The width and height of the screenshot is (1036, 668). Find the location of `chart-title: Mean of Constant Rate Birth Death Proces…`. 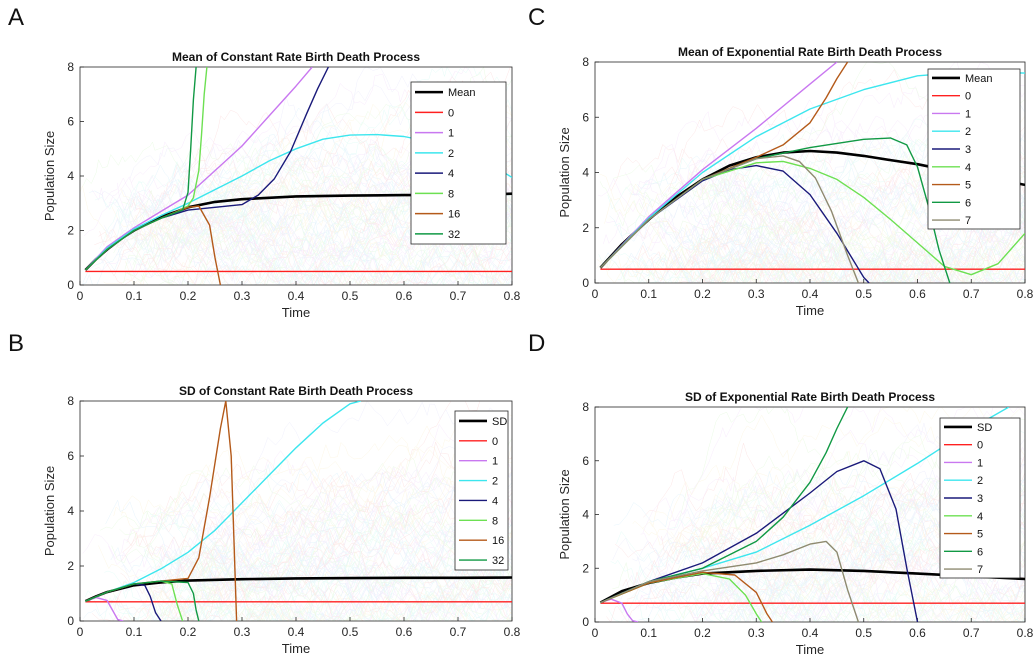

chart-title: Mean of Constant Rate Birth Death Proces… is located at coordinates (296, 57).